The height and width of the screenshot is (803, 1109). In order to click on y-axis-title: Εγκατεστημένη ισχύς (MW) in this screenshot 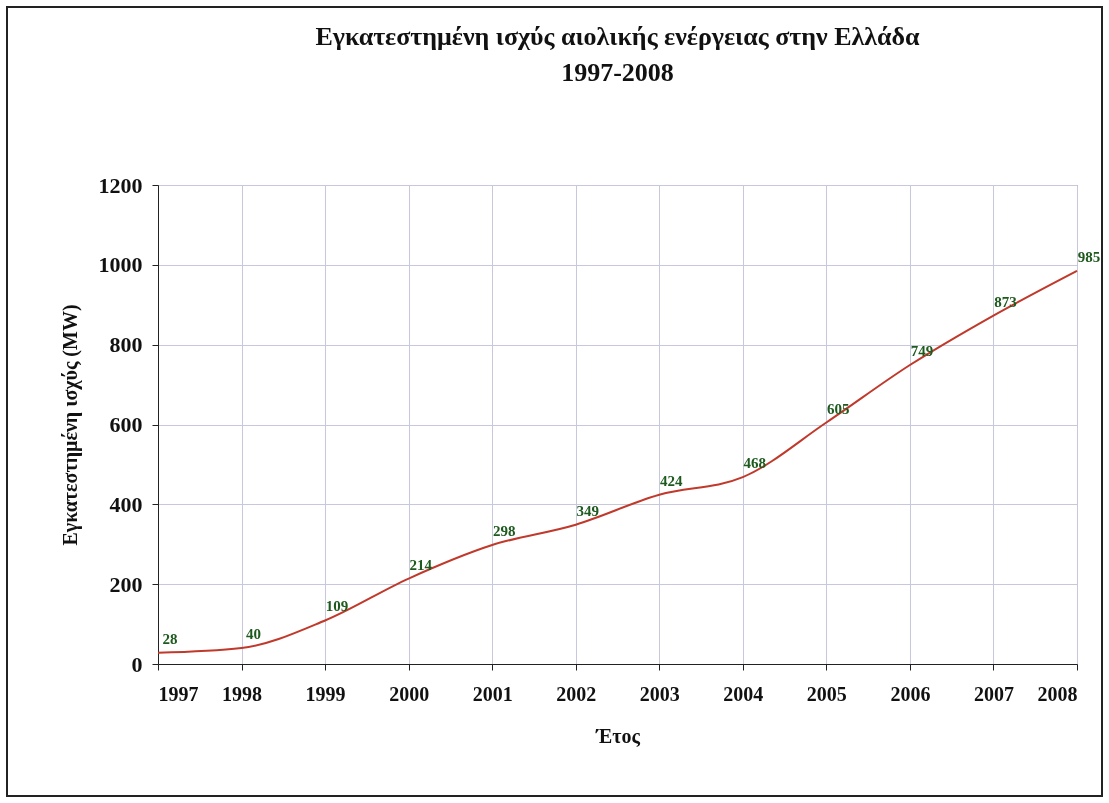, I will do `click(70, 425)`.